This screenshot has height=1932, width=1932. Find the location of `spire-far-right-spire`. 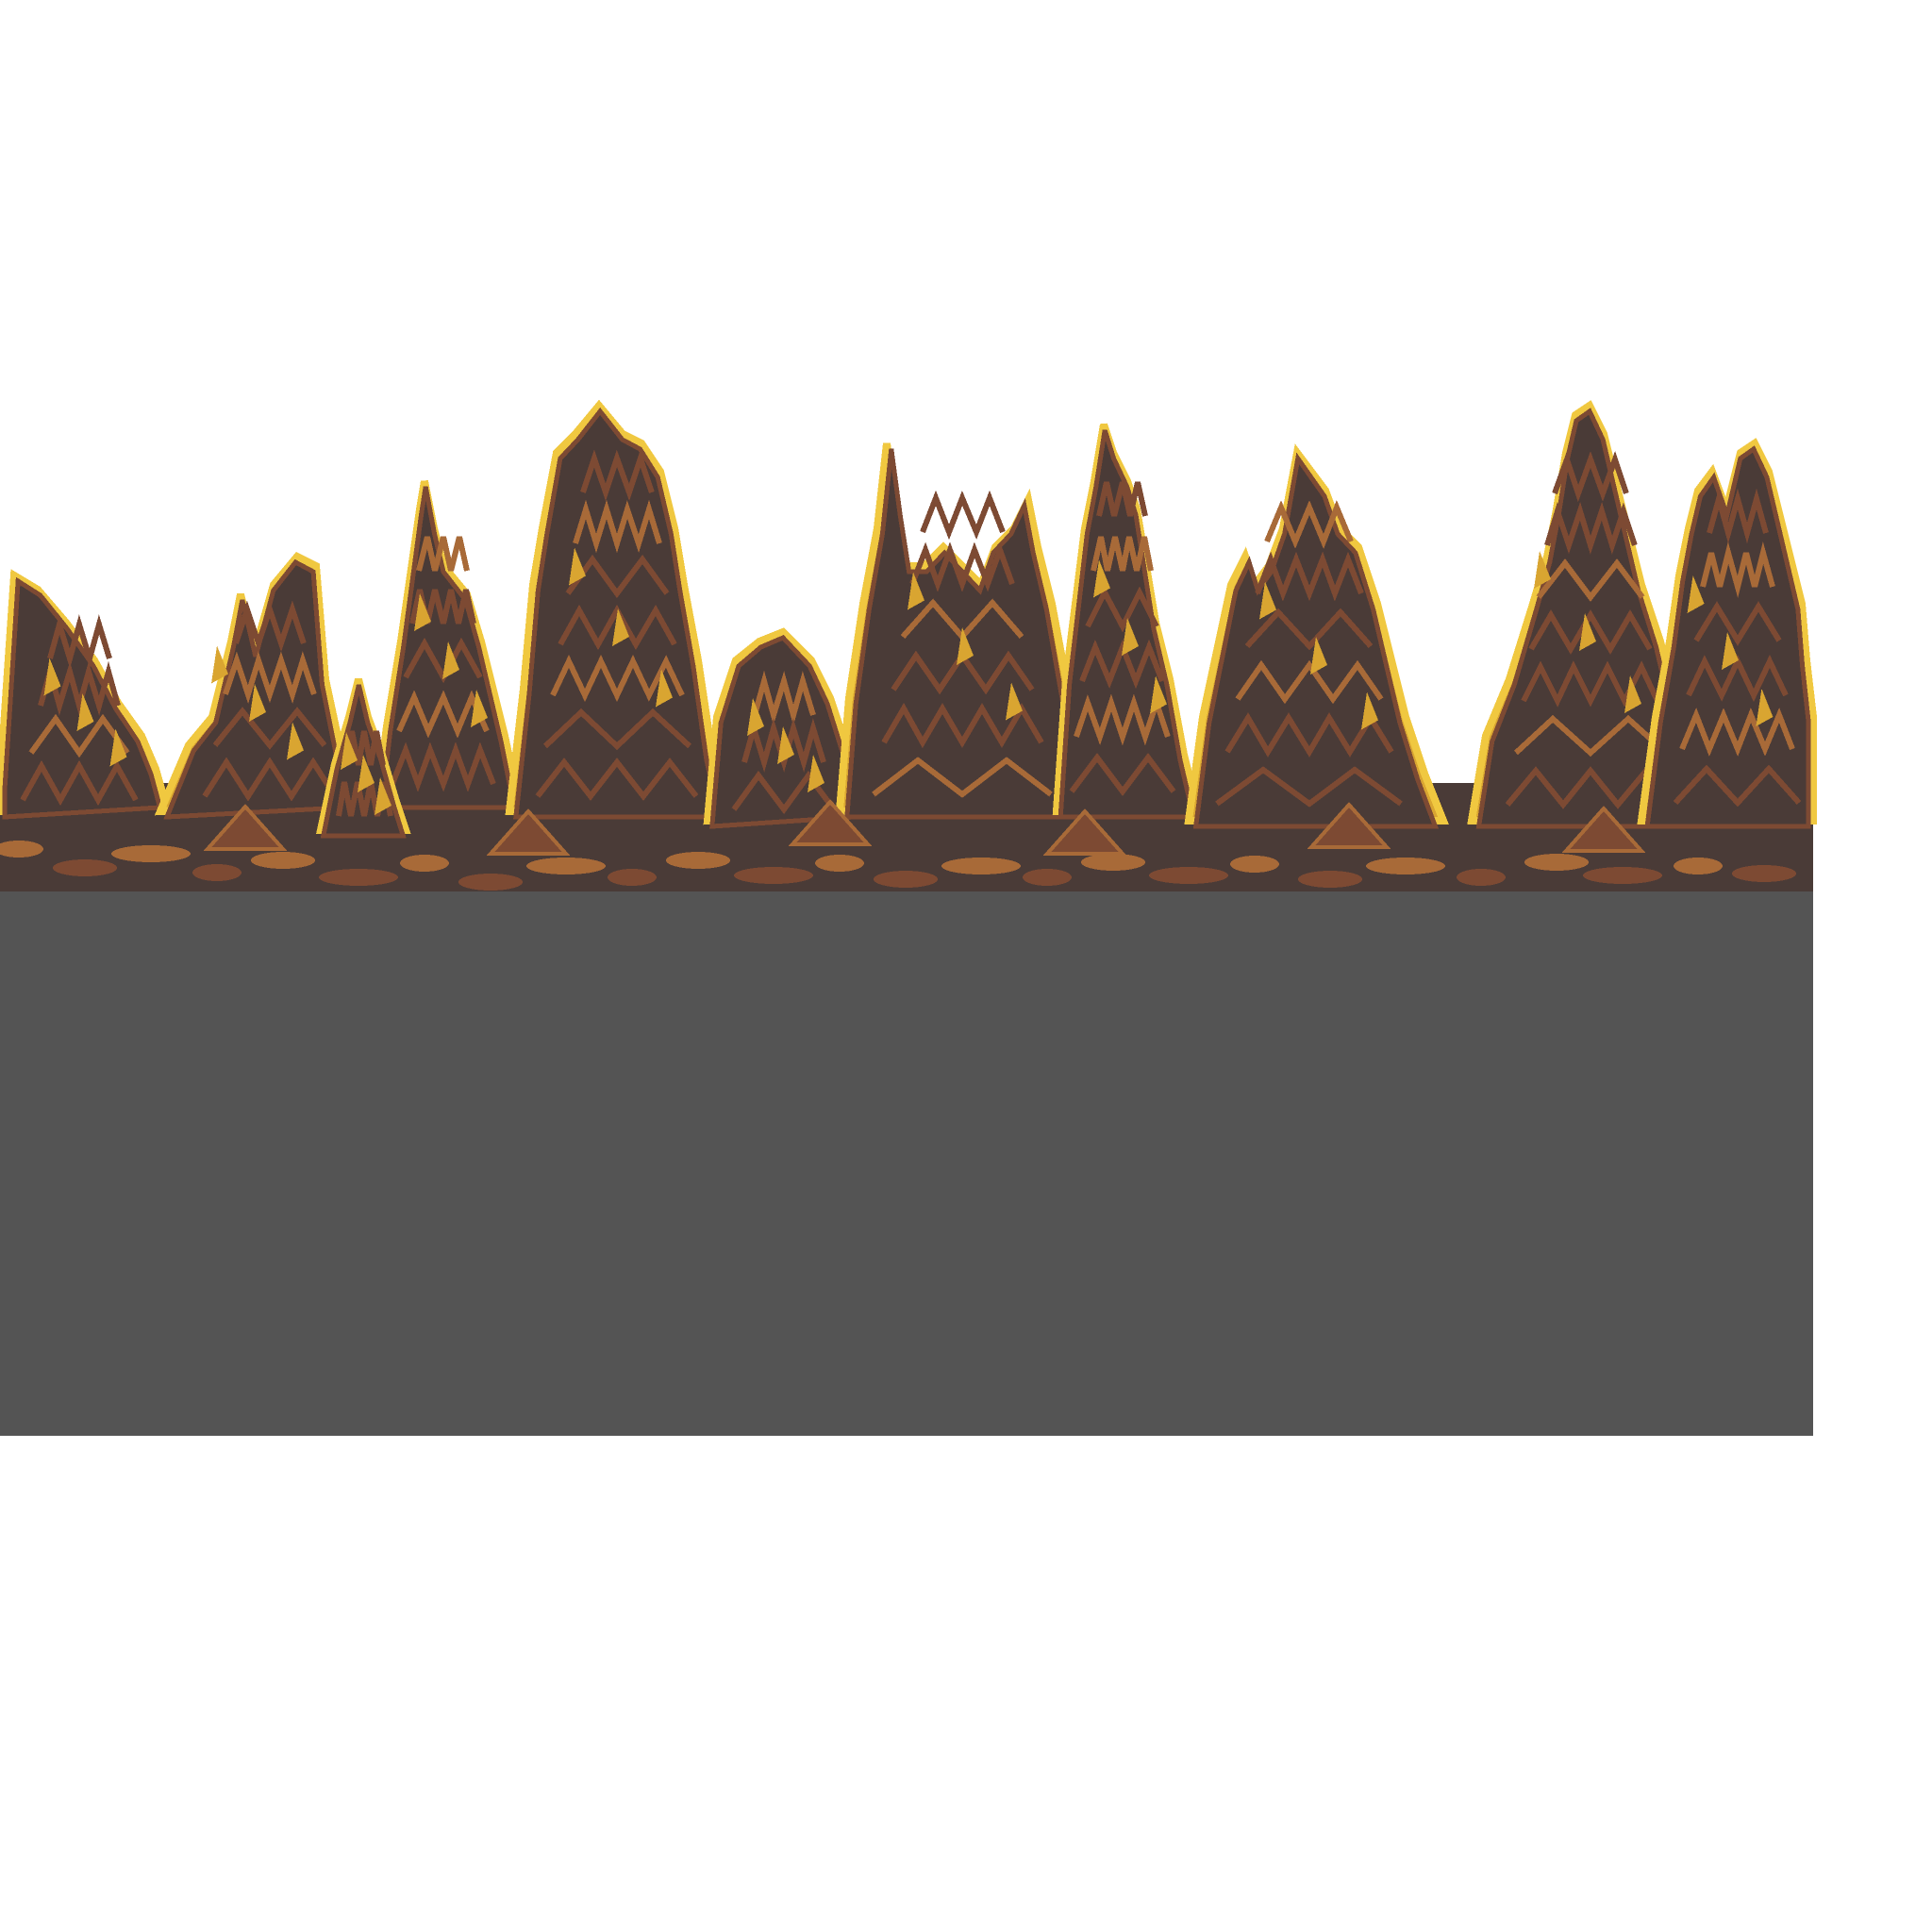

spire-far-right-spire is located at coordinates (1727, 633).